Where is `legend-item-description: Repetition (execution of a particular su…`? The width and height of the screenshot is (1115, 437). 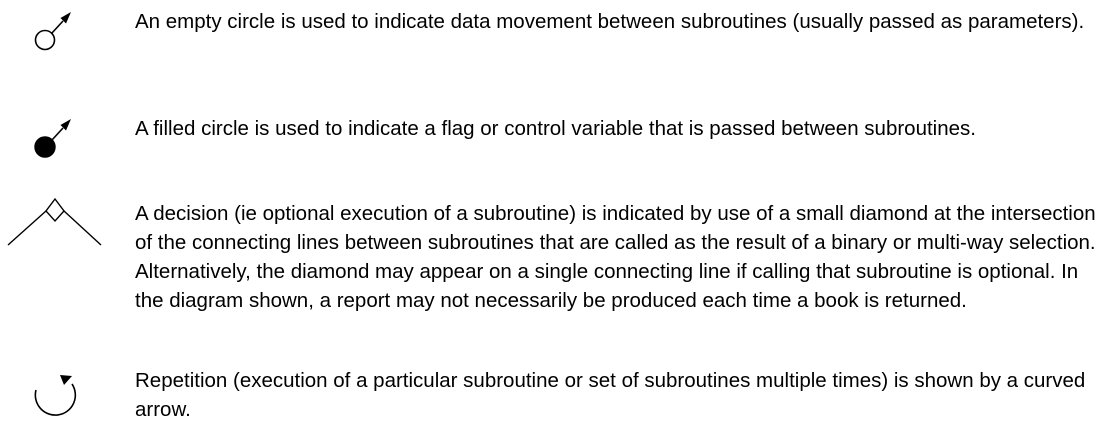
legend-item-description: Repetition (execution of a particular su… is located at coordinates (610, 395).